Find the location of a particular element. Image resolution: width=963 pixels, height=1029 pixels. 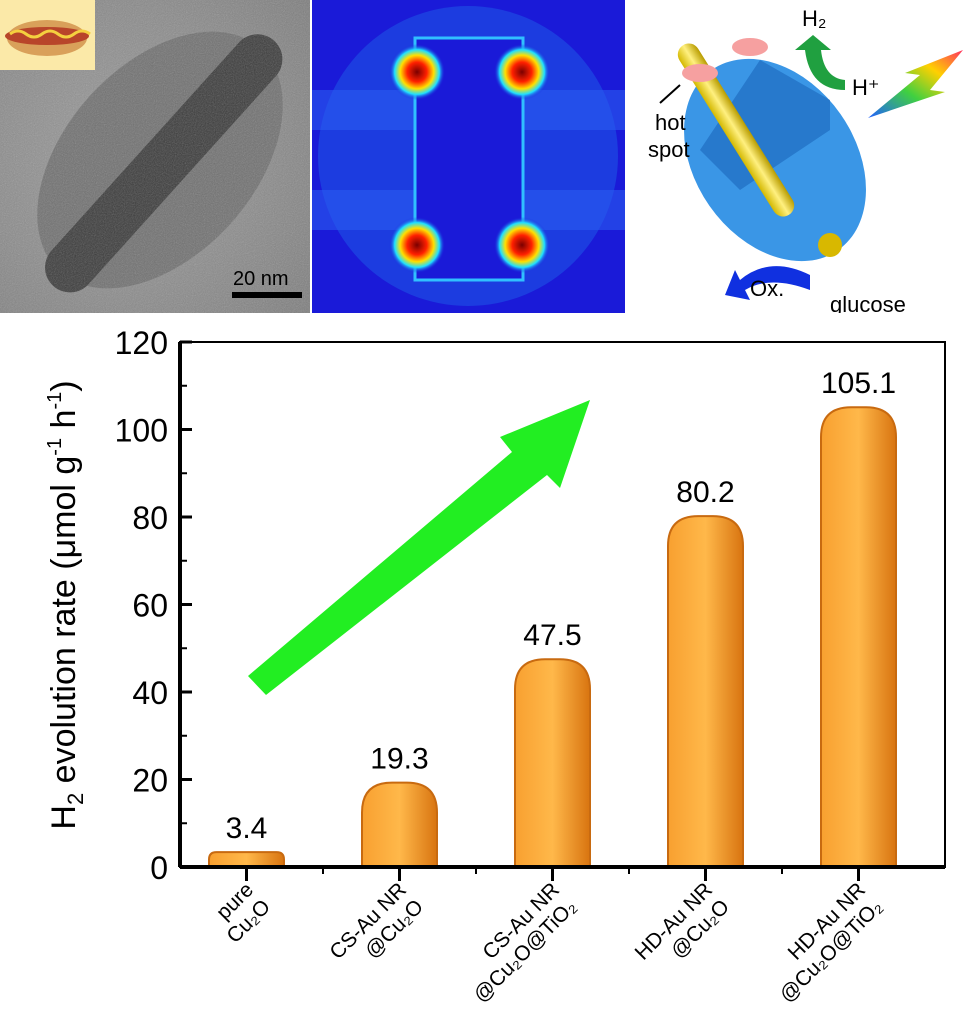

x-tick-label: CS-Au NR@Cu₂O@TiO₂ is located at coordinates (516, 942).